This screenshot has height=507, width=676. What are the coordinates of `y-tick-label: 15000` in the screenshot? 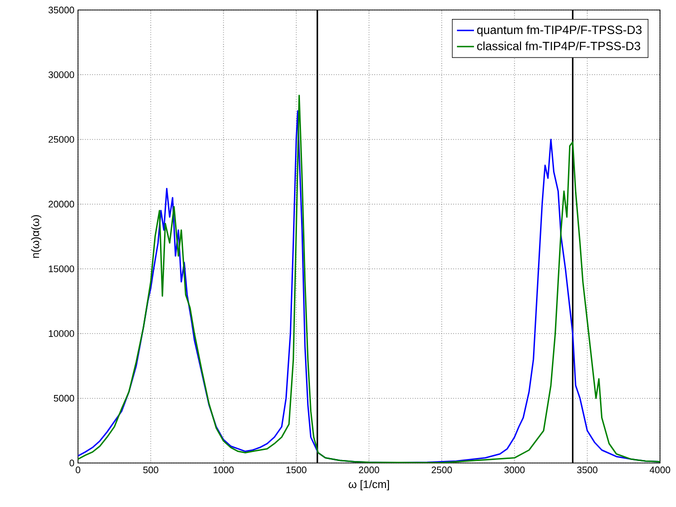 It's located at (61, 269).